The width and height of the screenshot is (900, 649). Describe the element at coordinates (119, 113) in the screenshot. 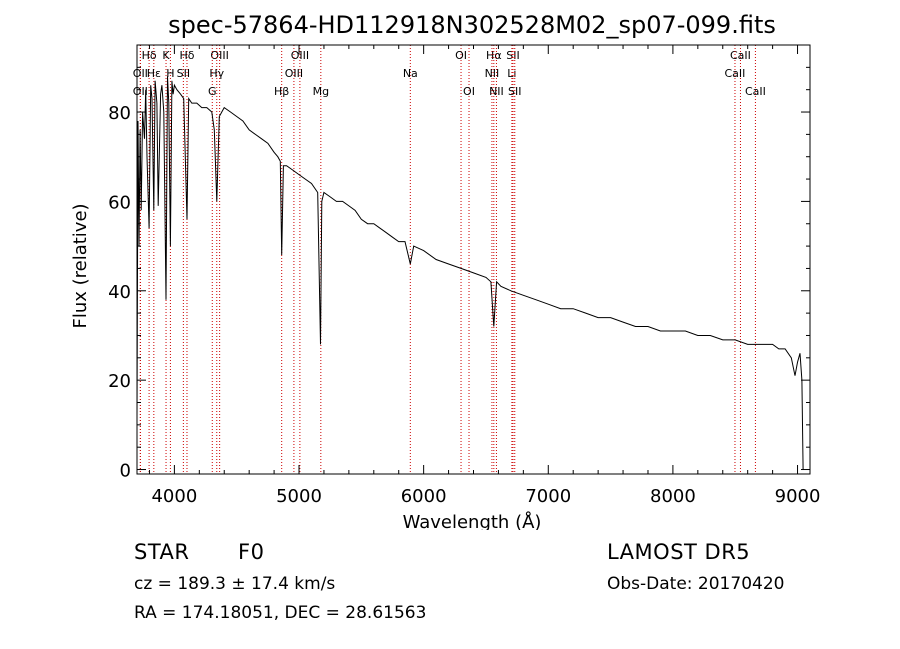

I see `y-tick-label: 80` at that location.